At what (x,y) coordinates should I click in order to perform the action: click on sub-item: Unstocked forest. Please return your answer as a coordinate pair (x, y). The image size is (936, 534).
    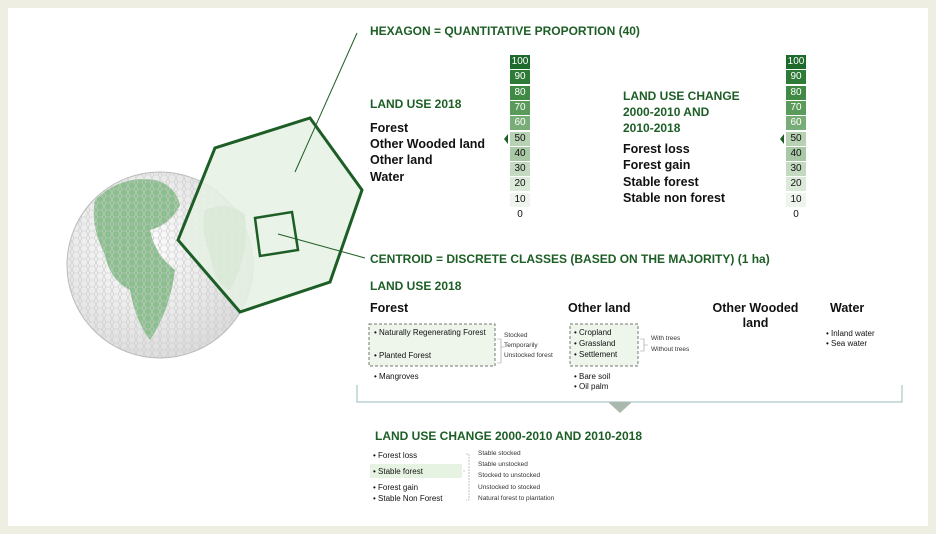
    Looking at the image, I should click on (528, 355).